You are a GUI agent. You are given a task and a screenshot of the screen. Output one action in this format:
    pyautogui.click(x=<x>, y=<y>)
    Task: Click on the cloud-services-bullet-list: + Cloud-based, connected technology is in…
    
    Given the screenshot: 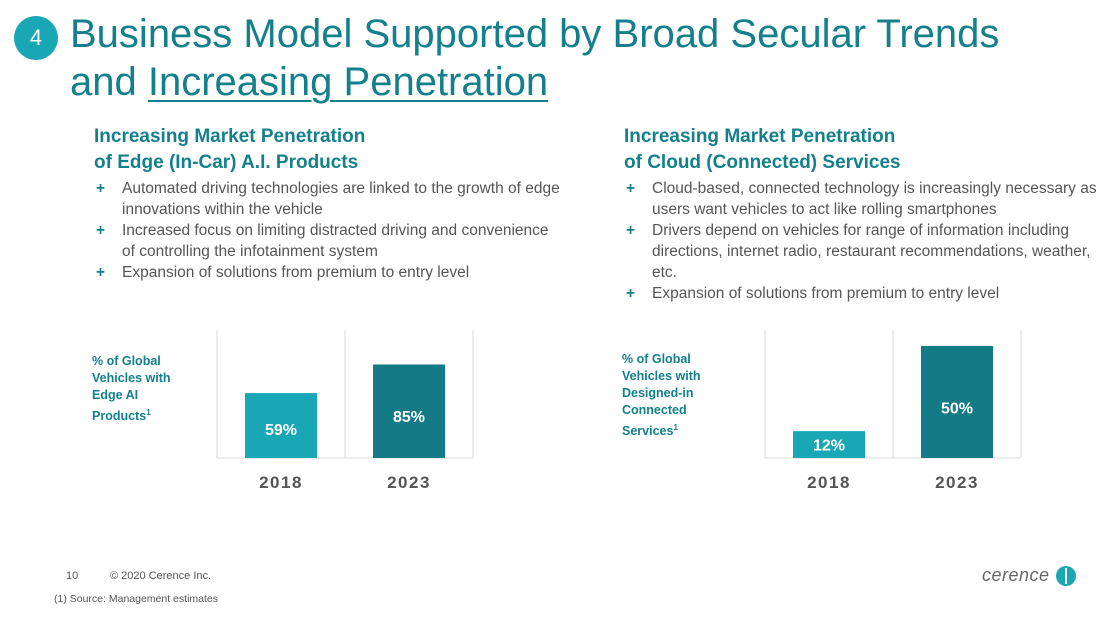 What is the action you would take?
    pyautogui.click(x=864, y=241)
    